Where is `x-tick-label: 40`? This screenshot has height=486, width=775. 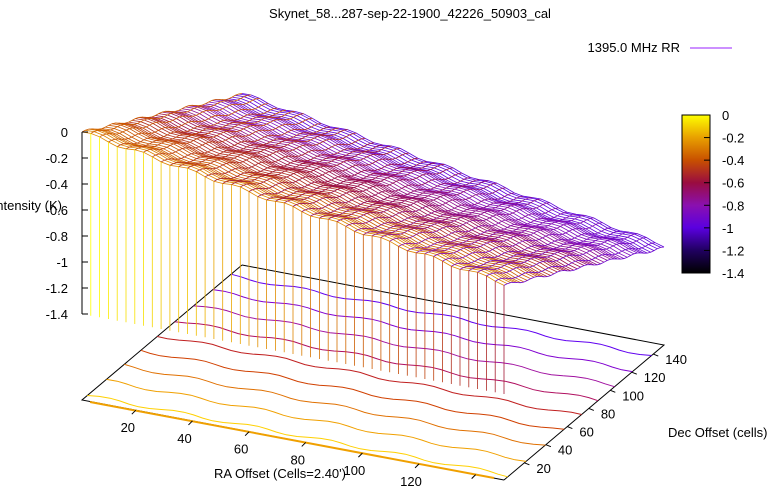
x-tick-label: 40 is located at coordinates (184, 438).